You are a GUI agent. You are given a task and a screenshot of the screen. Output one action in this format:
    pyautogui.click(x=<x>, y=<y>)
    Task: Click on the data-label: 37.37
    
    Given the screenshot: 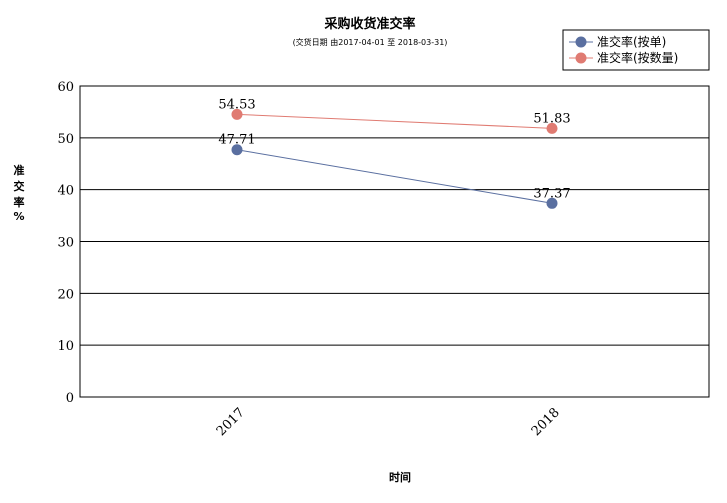 What is the action you would take?
    pyautogui.click(x=551, y=193)
    